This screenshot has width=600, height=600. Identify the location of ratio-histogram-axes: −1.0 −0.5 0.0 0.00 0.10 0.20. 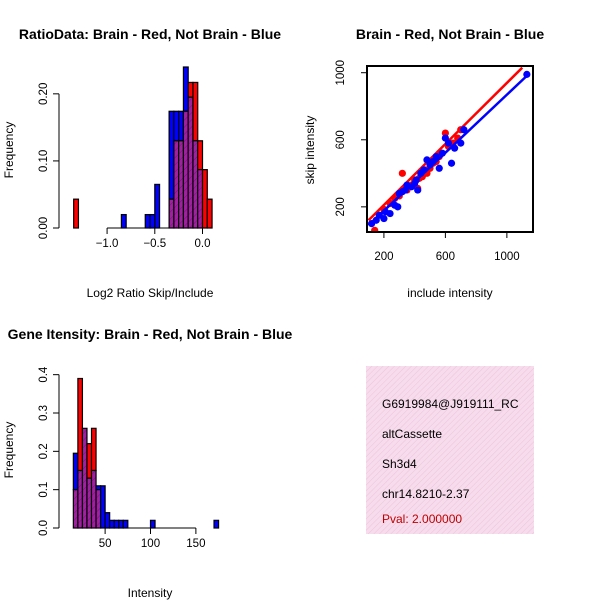
(124, 166).